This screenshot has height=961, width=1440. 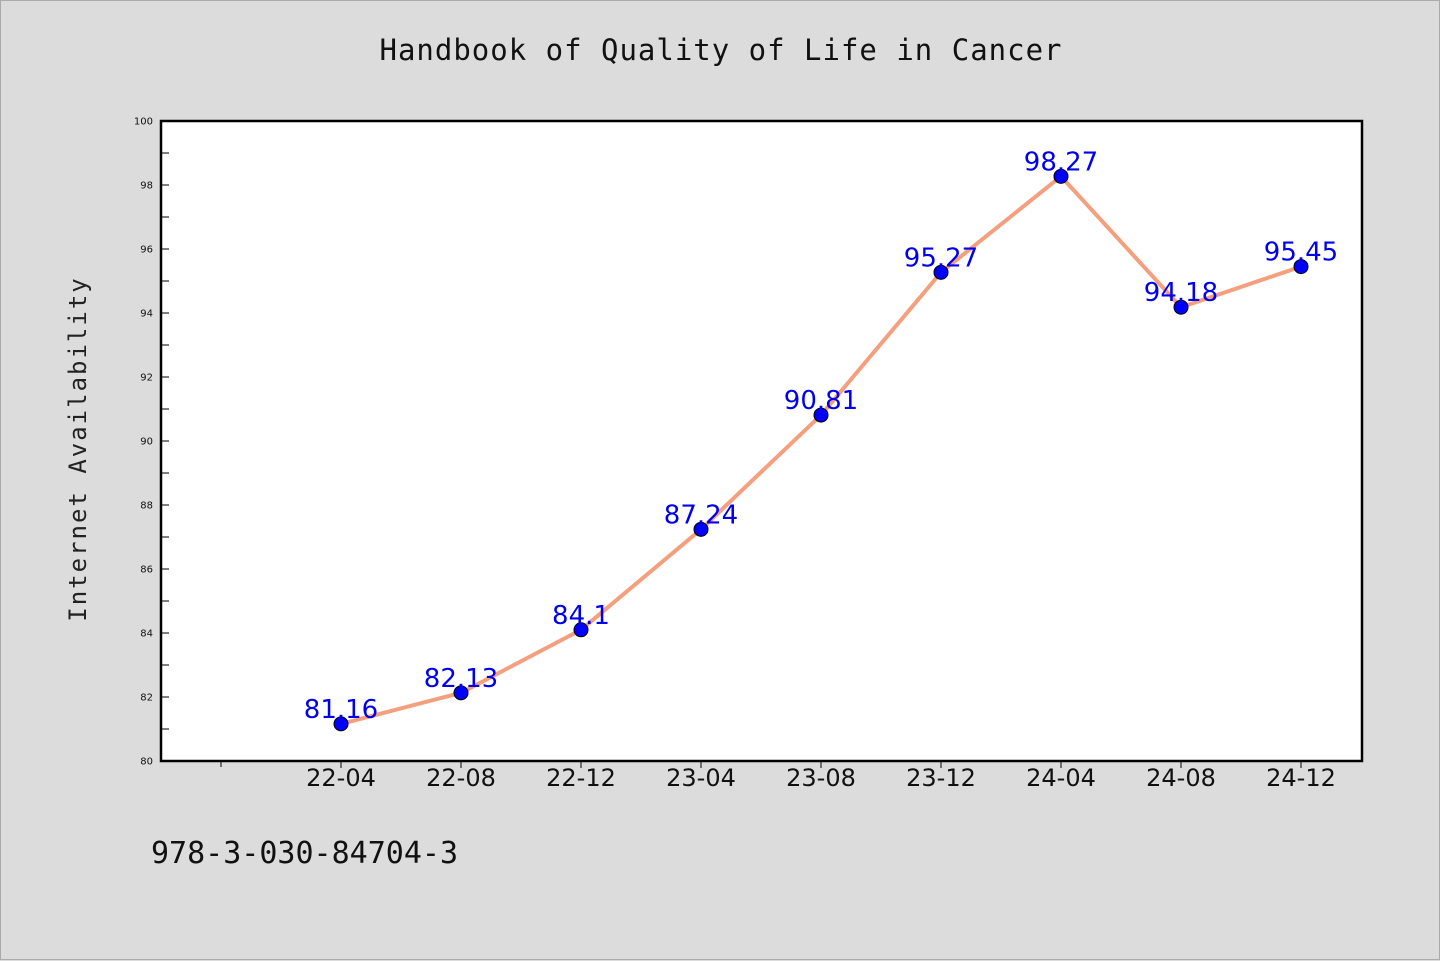 I want to click on y-tick-label: 84, so click(x=146, y=634).